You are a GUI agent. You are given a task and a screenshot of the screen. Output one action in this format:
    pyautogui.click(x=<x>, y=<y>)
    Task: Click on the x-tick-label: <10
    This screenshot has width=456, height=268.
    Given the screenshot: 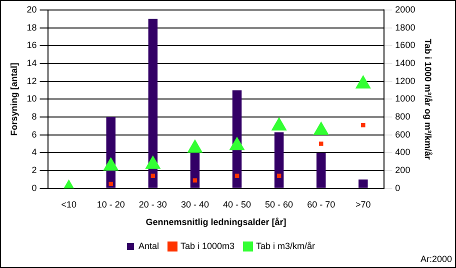 What is the action you would take?
    pyautogui.click(x=68, y=204)
    